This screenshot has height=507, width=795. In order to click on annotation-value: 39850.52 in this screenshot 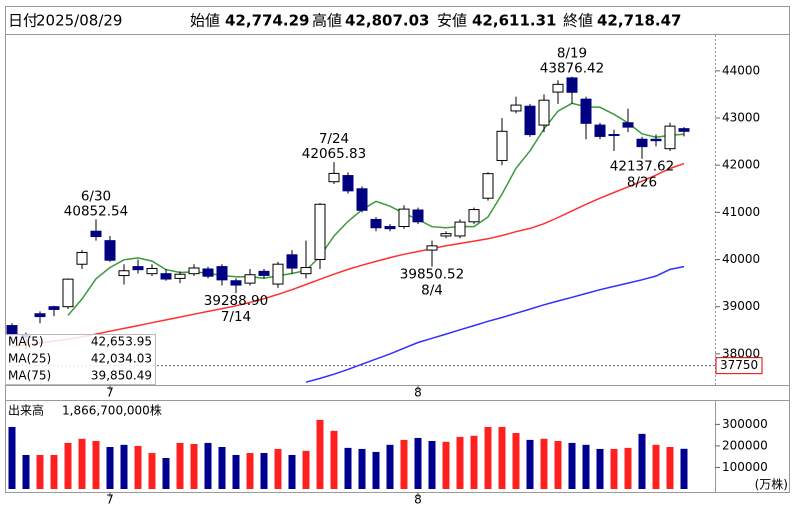, I will do `click(432, 275)`.